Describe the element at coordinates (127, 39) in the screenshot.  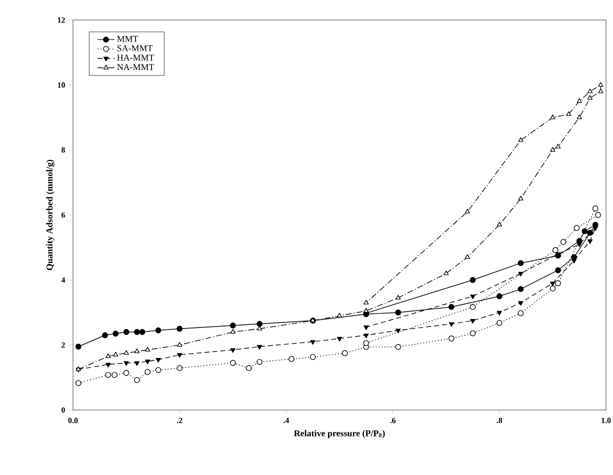
I see `legend-label: MMT` at that location.